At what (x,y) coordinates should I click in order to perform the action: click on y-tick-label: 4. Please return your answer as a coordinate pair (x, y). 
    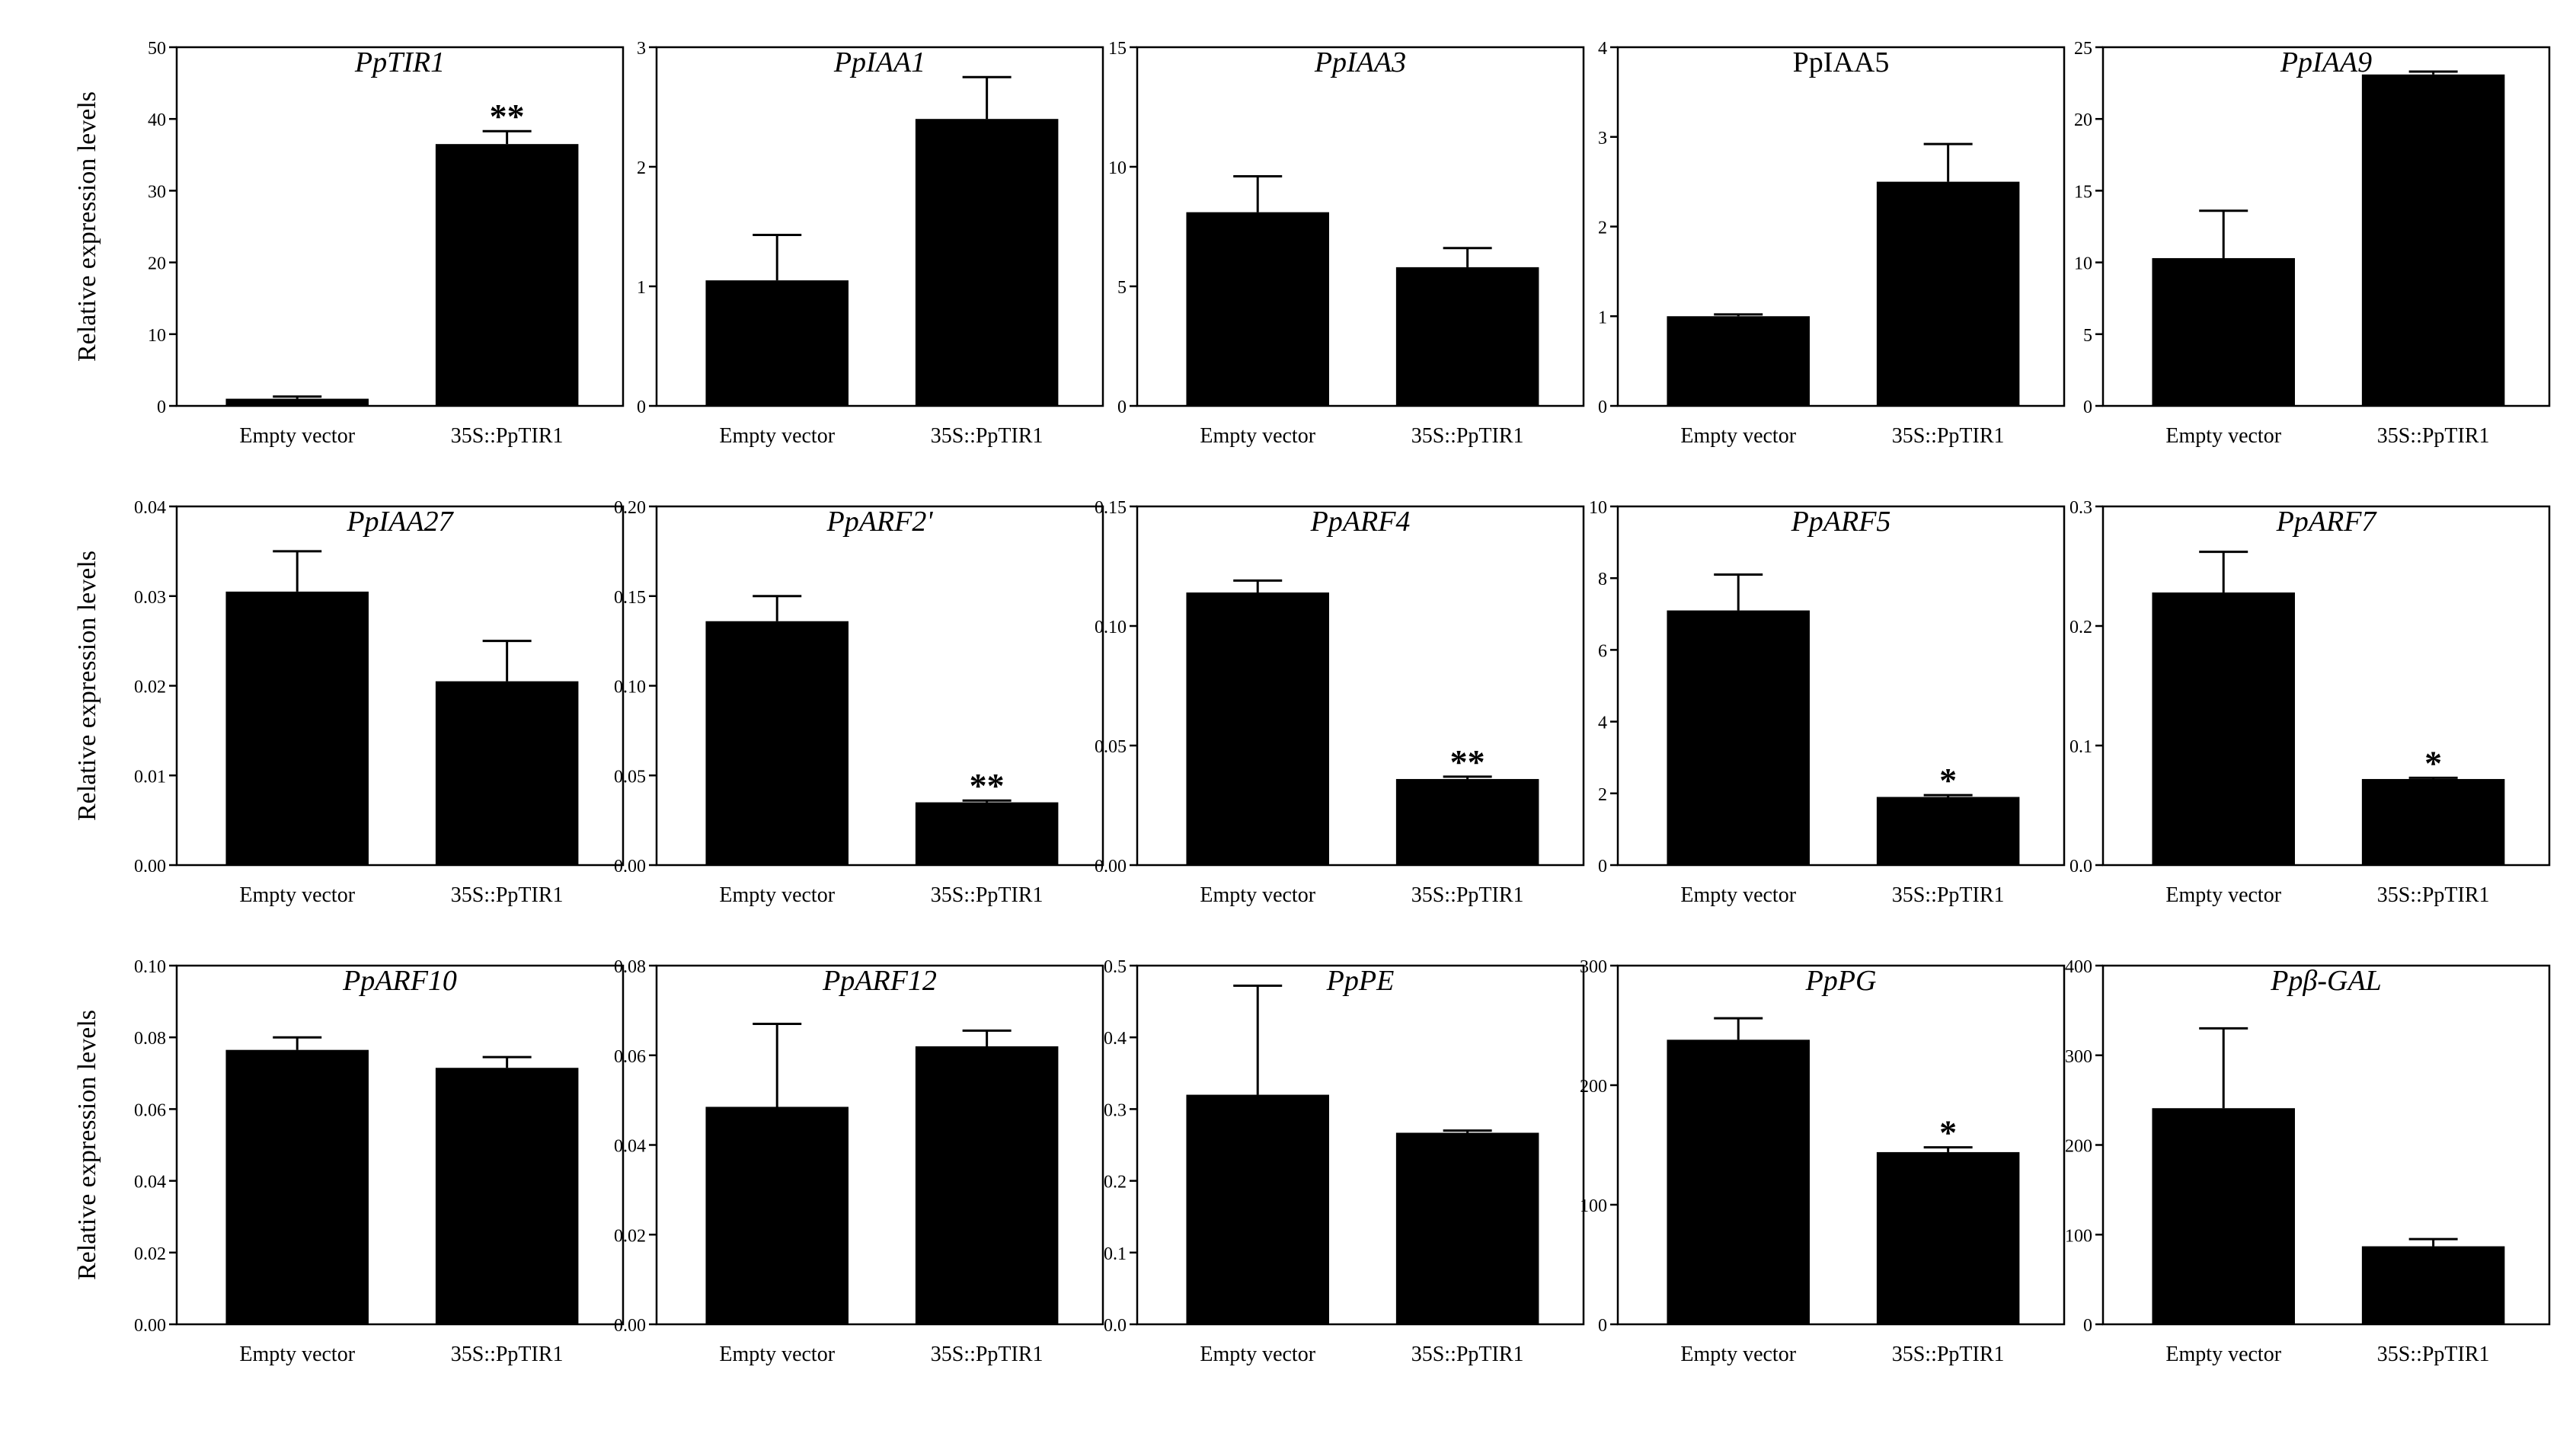
    Looking at the image, I should click on (1603, 49).